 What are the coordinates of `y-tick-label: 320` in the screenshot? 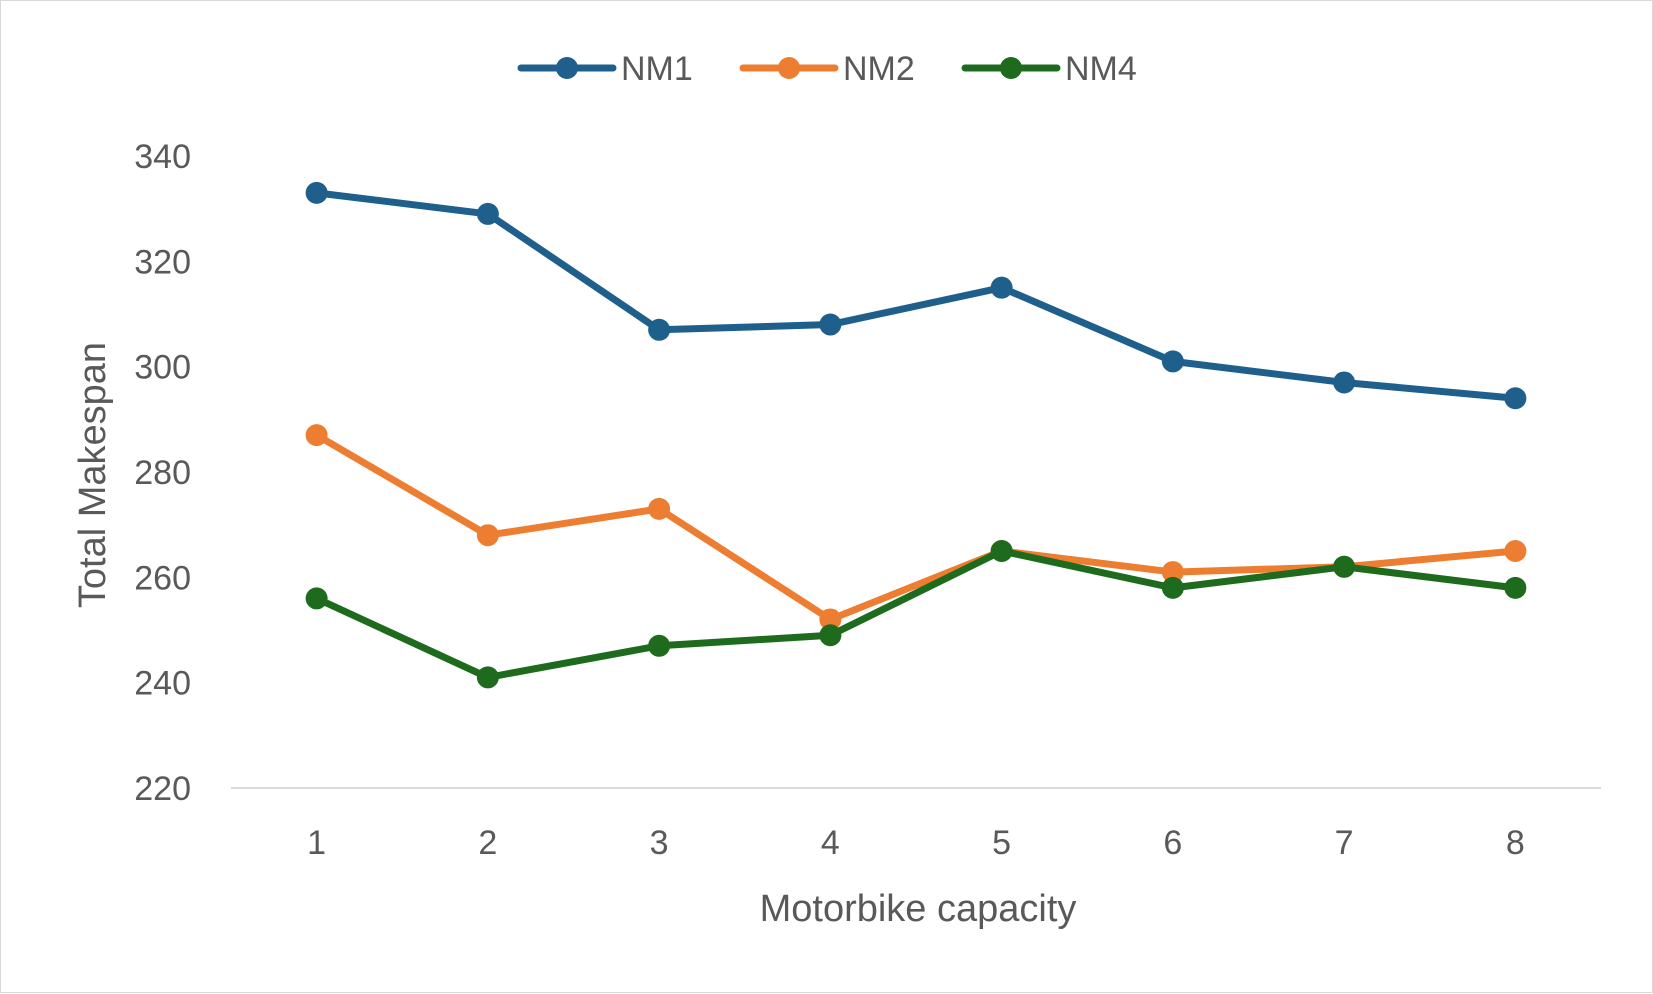 It's located at (162, 262).